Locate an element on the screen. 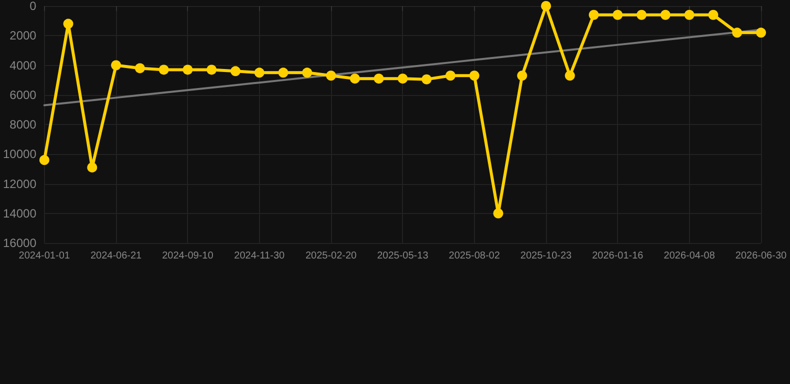 The width and height of the screenshot is (790, 384). y-tick-label: 10000 is located at coordinates (19, 154).